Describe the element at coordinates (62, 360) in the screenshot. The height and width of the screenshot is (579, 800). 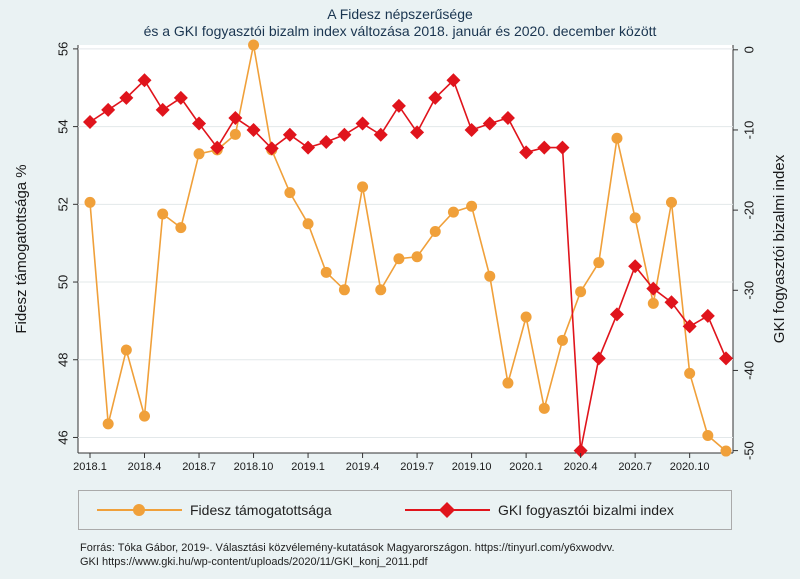
I see `y-tick-label: 48` at that location.